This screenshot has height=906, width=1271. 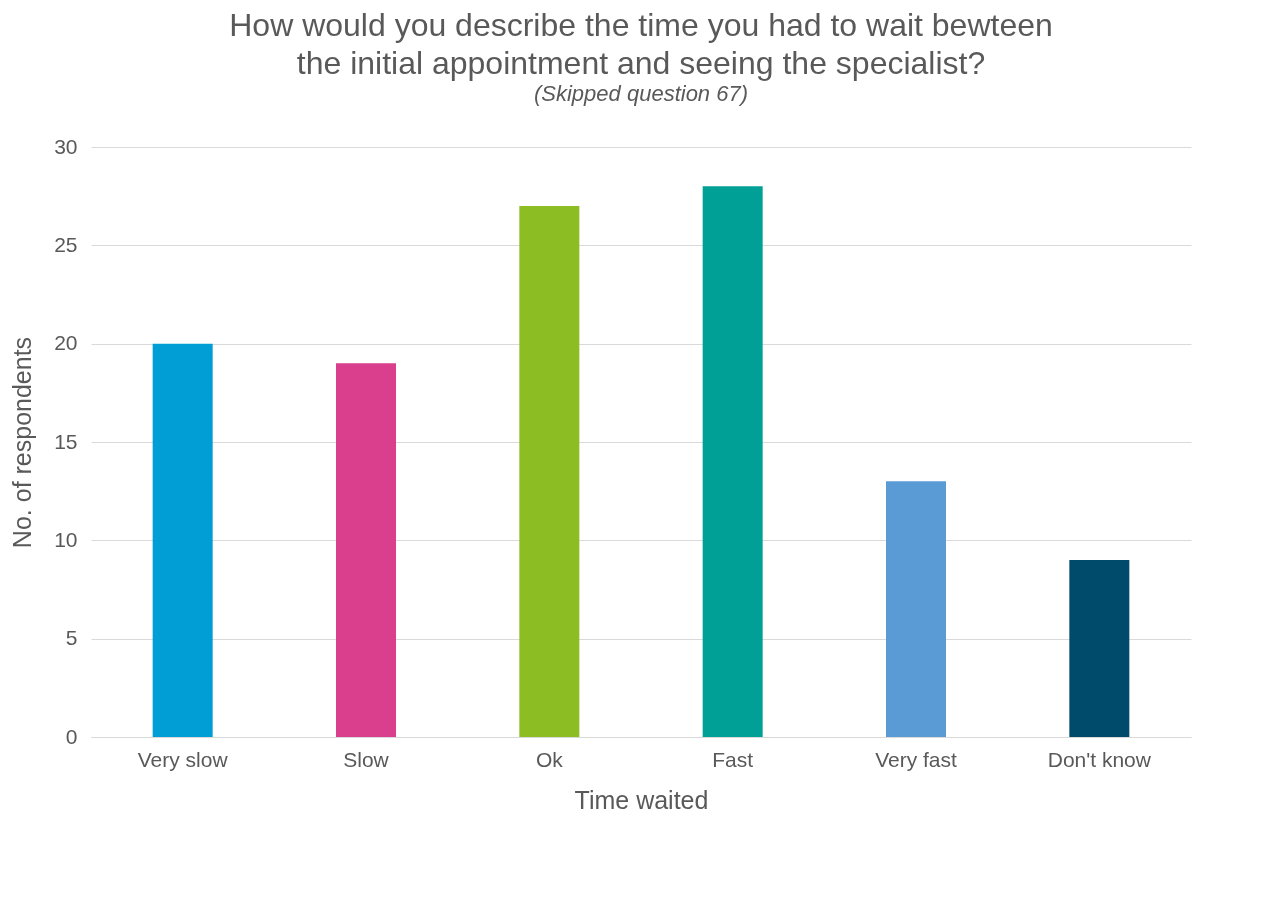 I want to click on y-tick-label: 0, so click(x=71, y=736).